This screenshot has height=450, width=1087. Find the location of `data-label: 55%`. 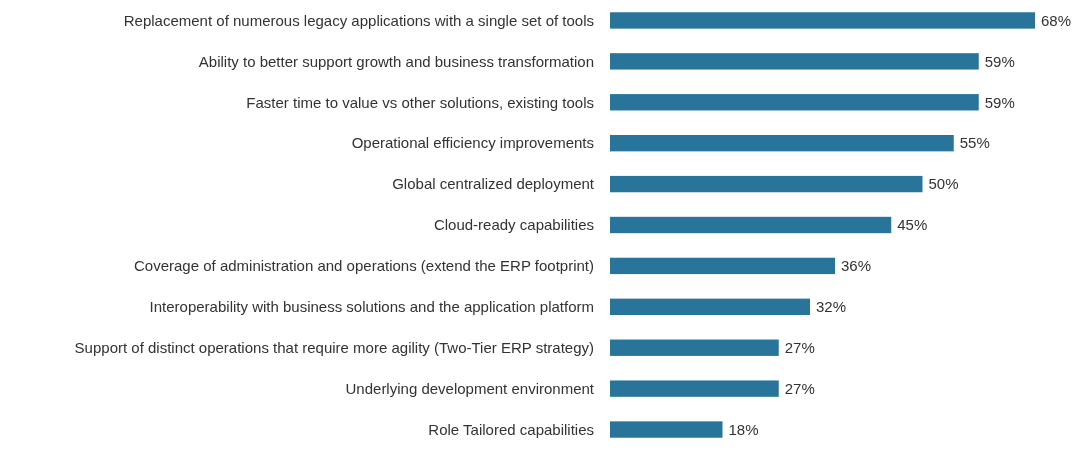

data-label: 55% is located at coordinates (974, 143).